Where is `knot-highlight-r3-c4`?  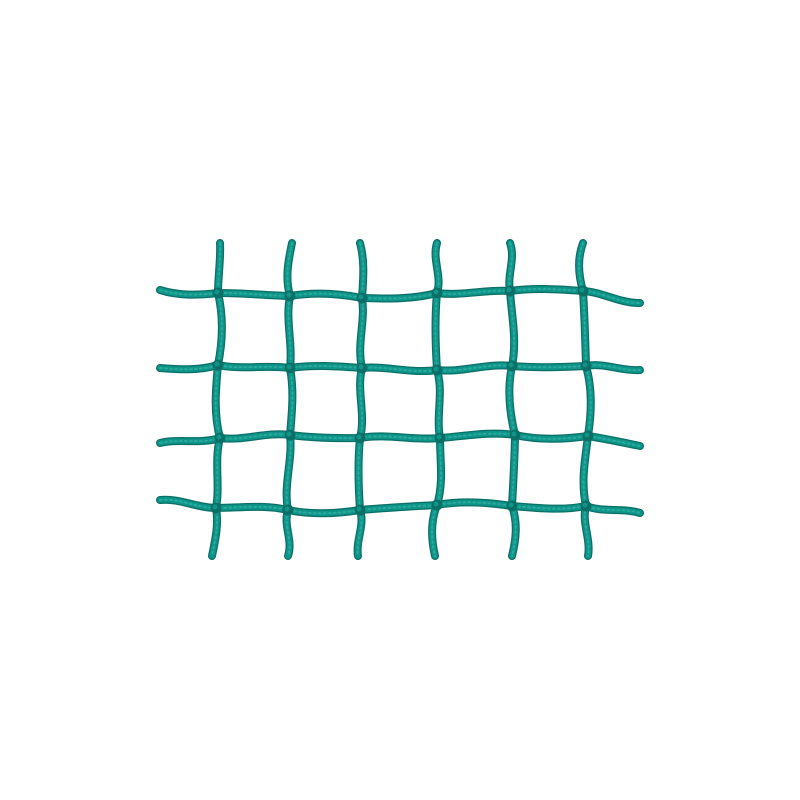 knot-highlight-r3-c4 is located at coordinates (439, 437).